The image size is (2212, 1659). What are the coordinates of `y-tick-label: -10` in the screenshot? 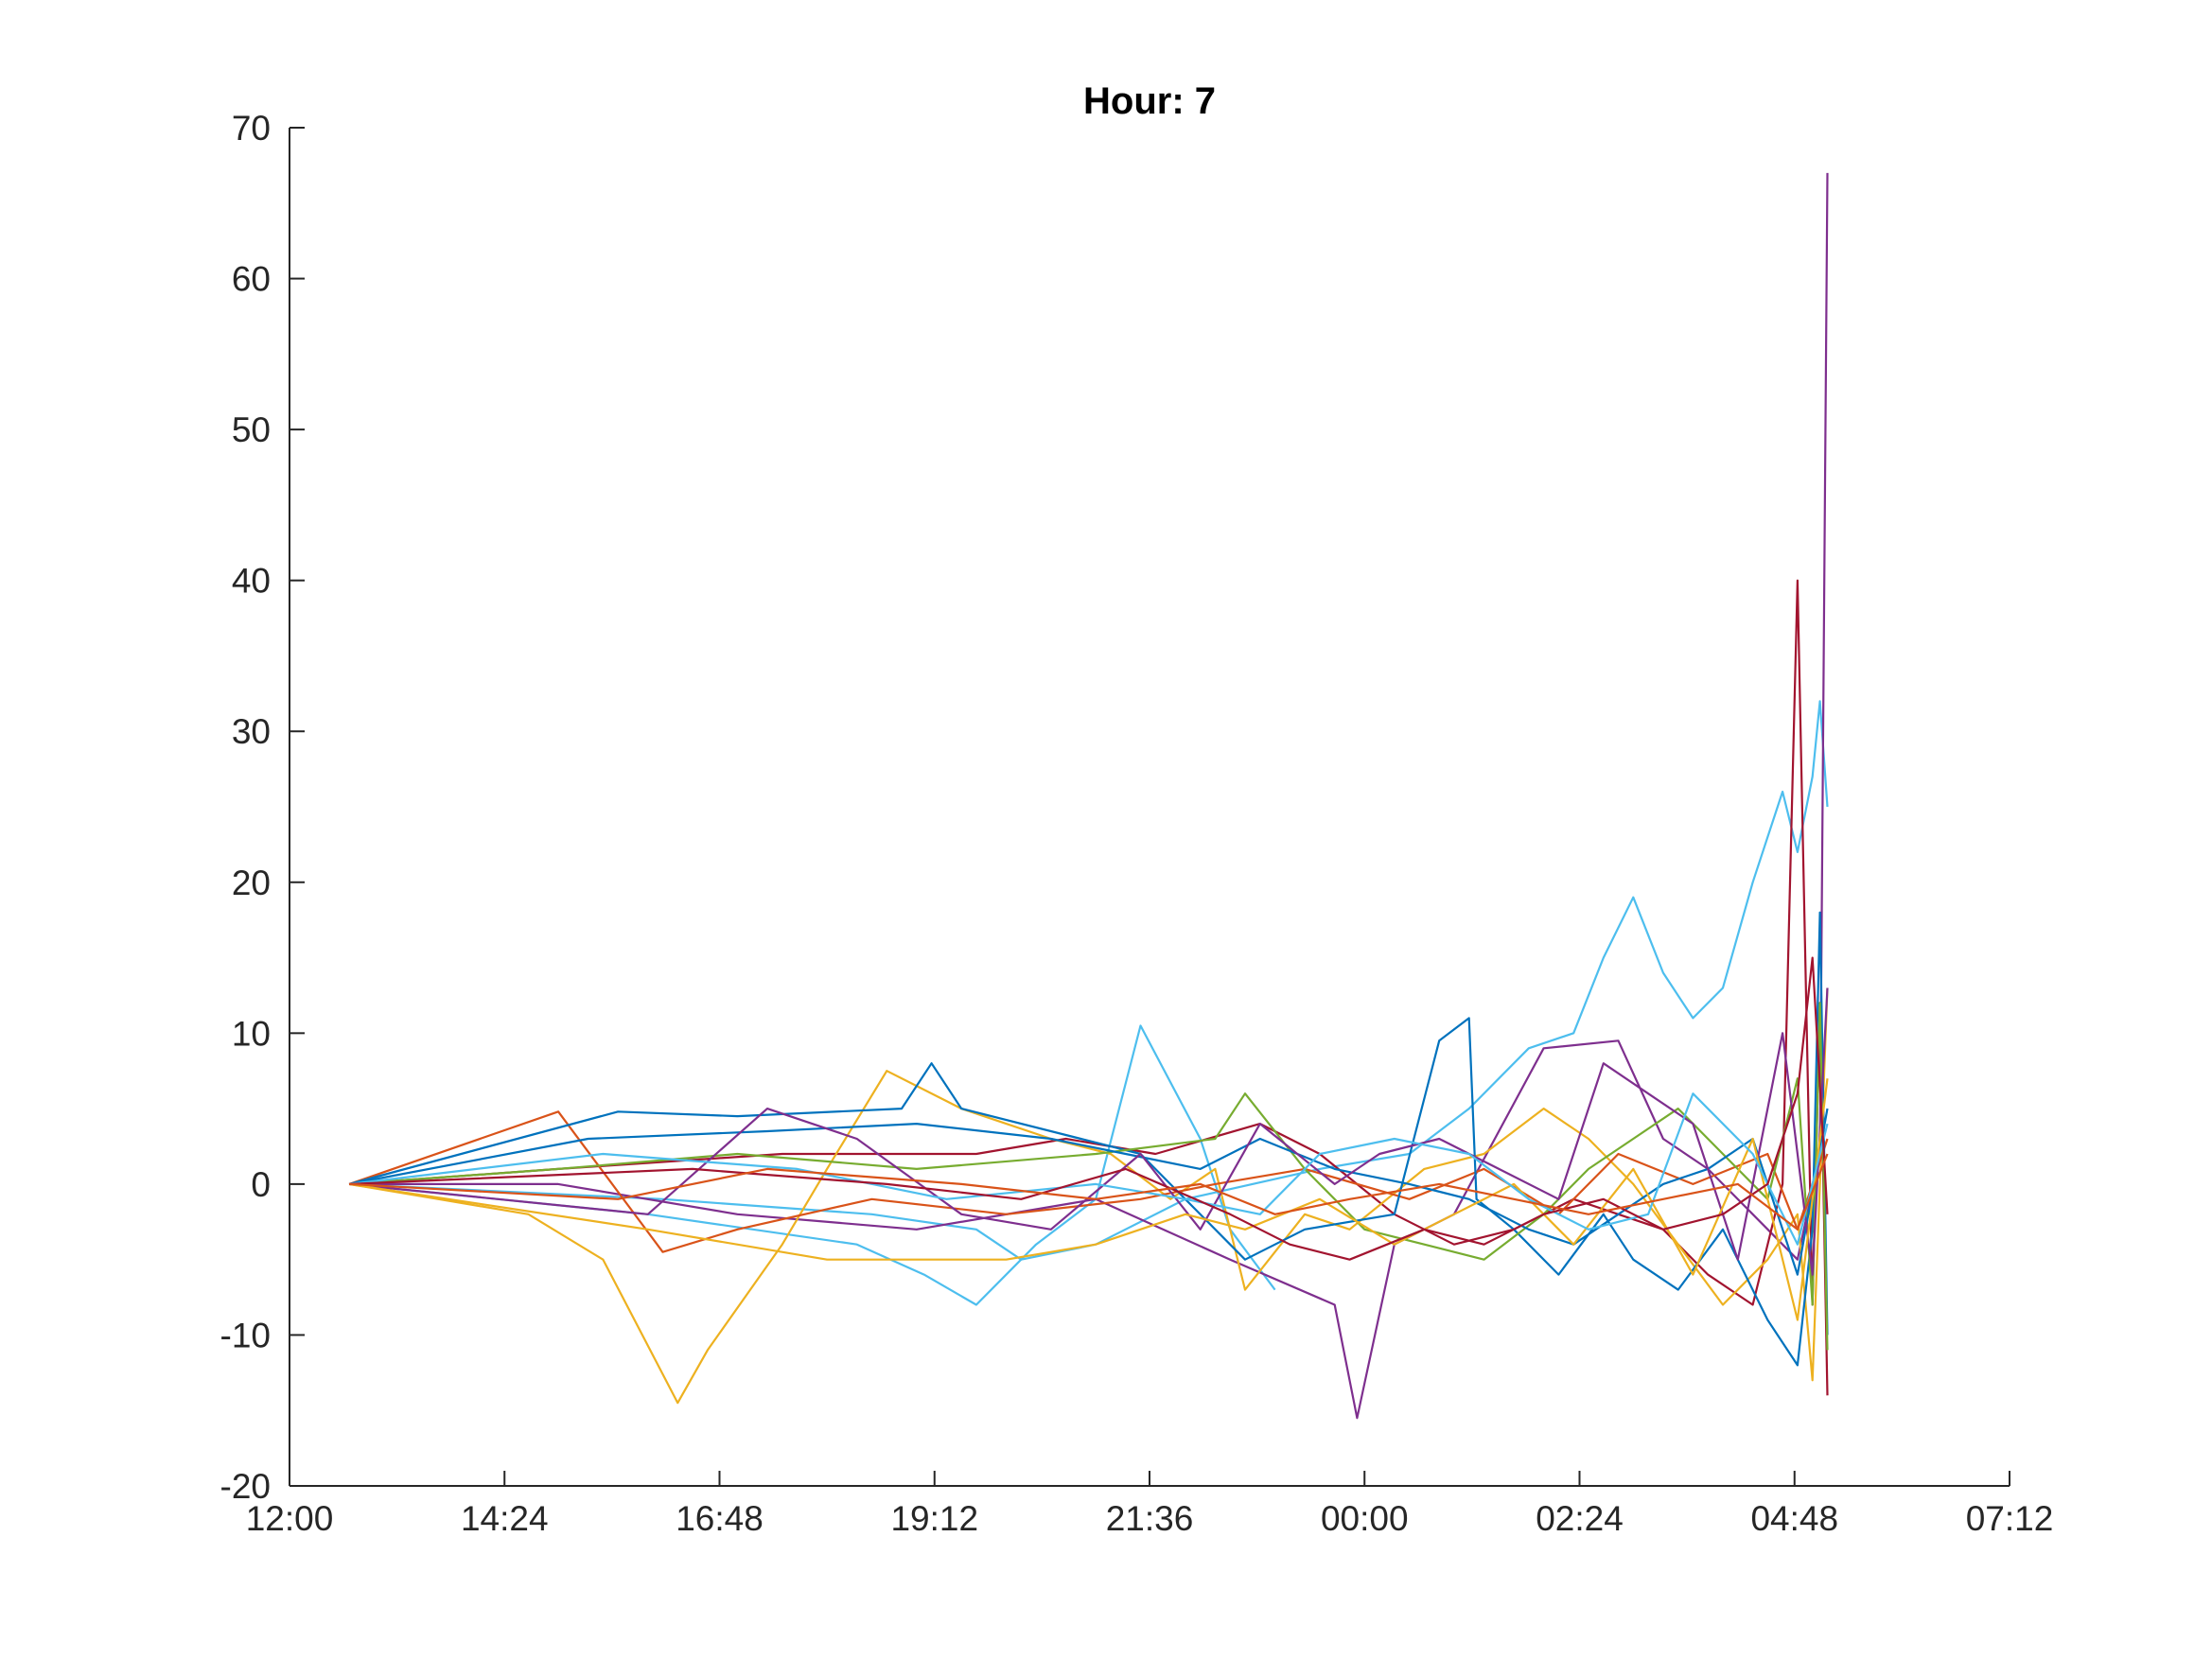 It's located at (246, 1335).